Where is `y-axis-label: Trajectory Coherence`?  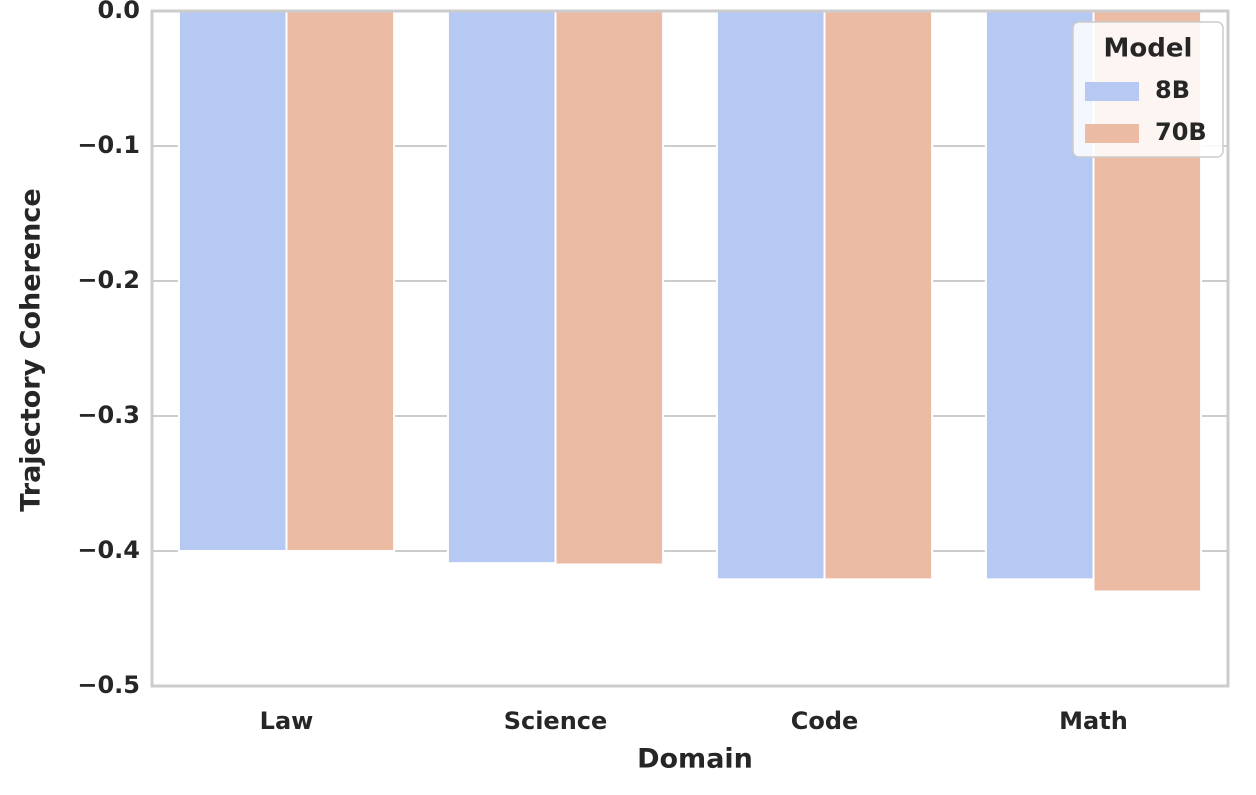
y-axis-label: Trajectory Coherence is located at coordinates (31, 349).